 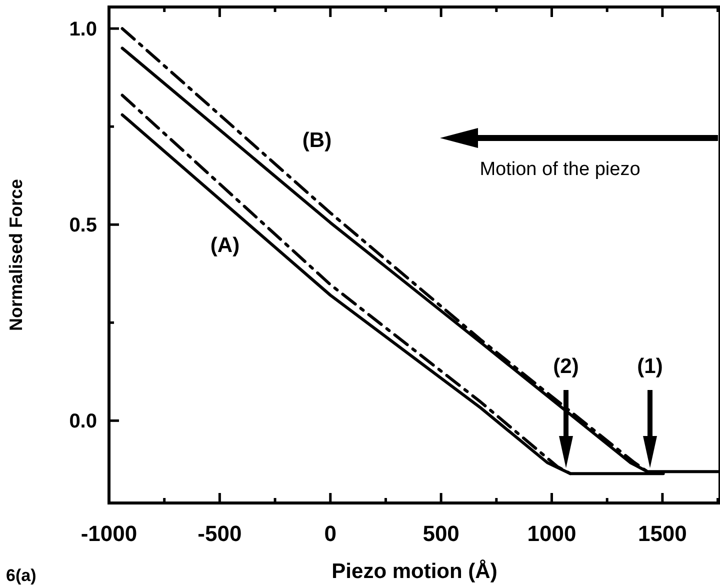 I want to click on x-tick-label: 500, so click(x=441, y=533).